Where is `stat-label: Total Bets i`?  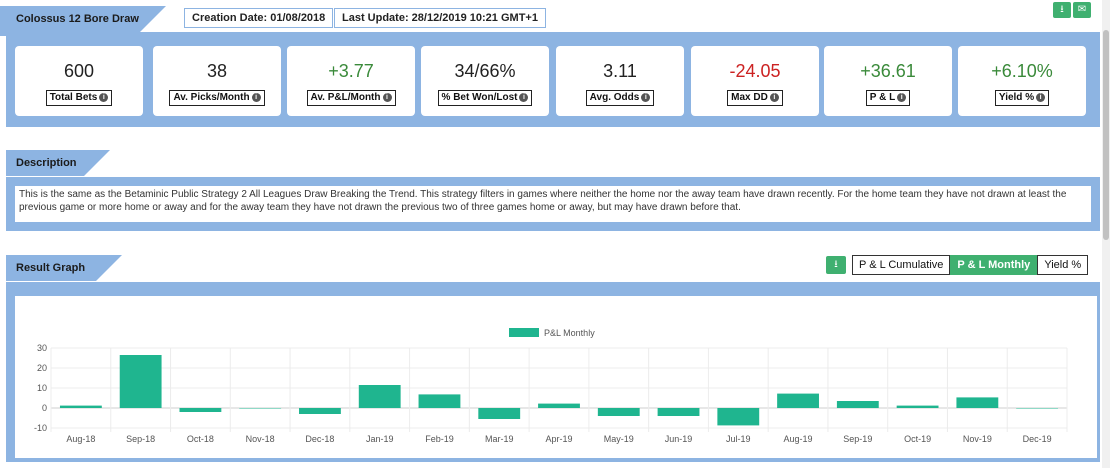
stat-label: Total Bets i is located at coordinates (79, 98).